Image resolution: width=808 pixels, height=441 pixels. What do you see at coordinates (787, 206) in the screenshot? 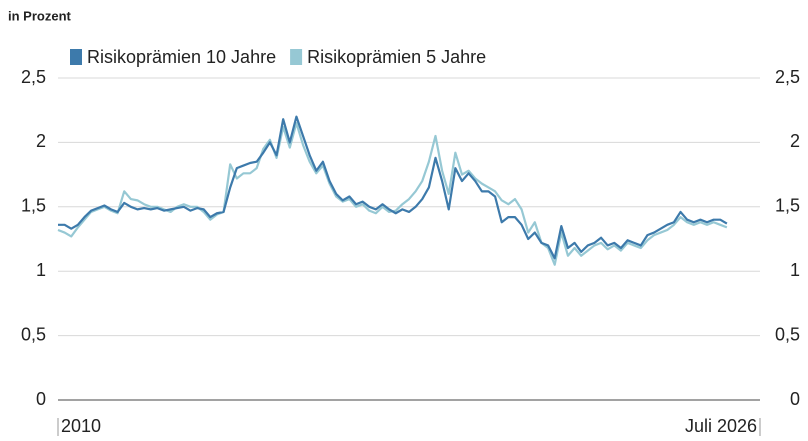
I see `y2-tick-label: 1,5` at bounding box center [787, 206].